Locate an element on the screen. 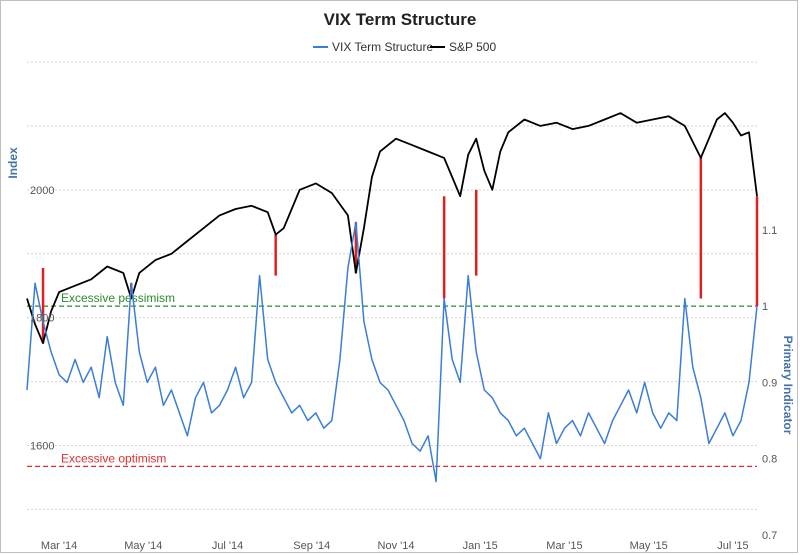  right-tick-label: 0.7 is located at coordinates (769, 536).